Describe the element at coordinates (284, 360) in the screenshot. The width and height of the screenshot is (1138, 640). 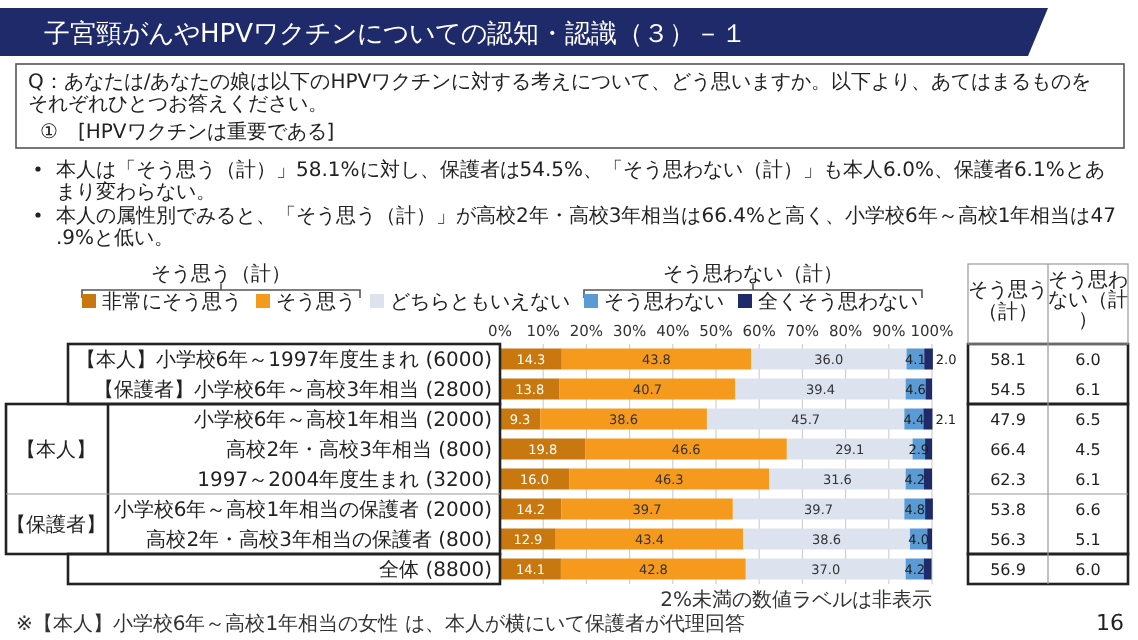
I see `y-tick-label: 【本人】小学校6年～1997年度生まれ (6000)` at that location.